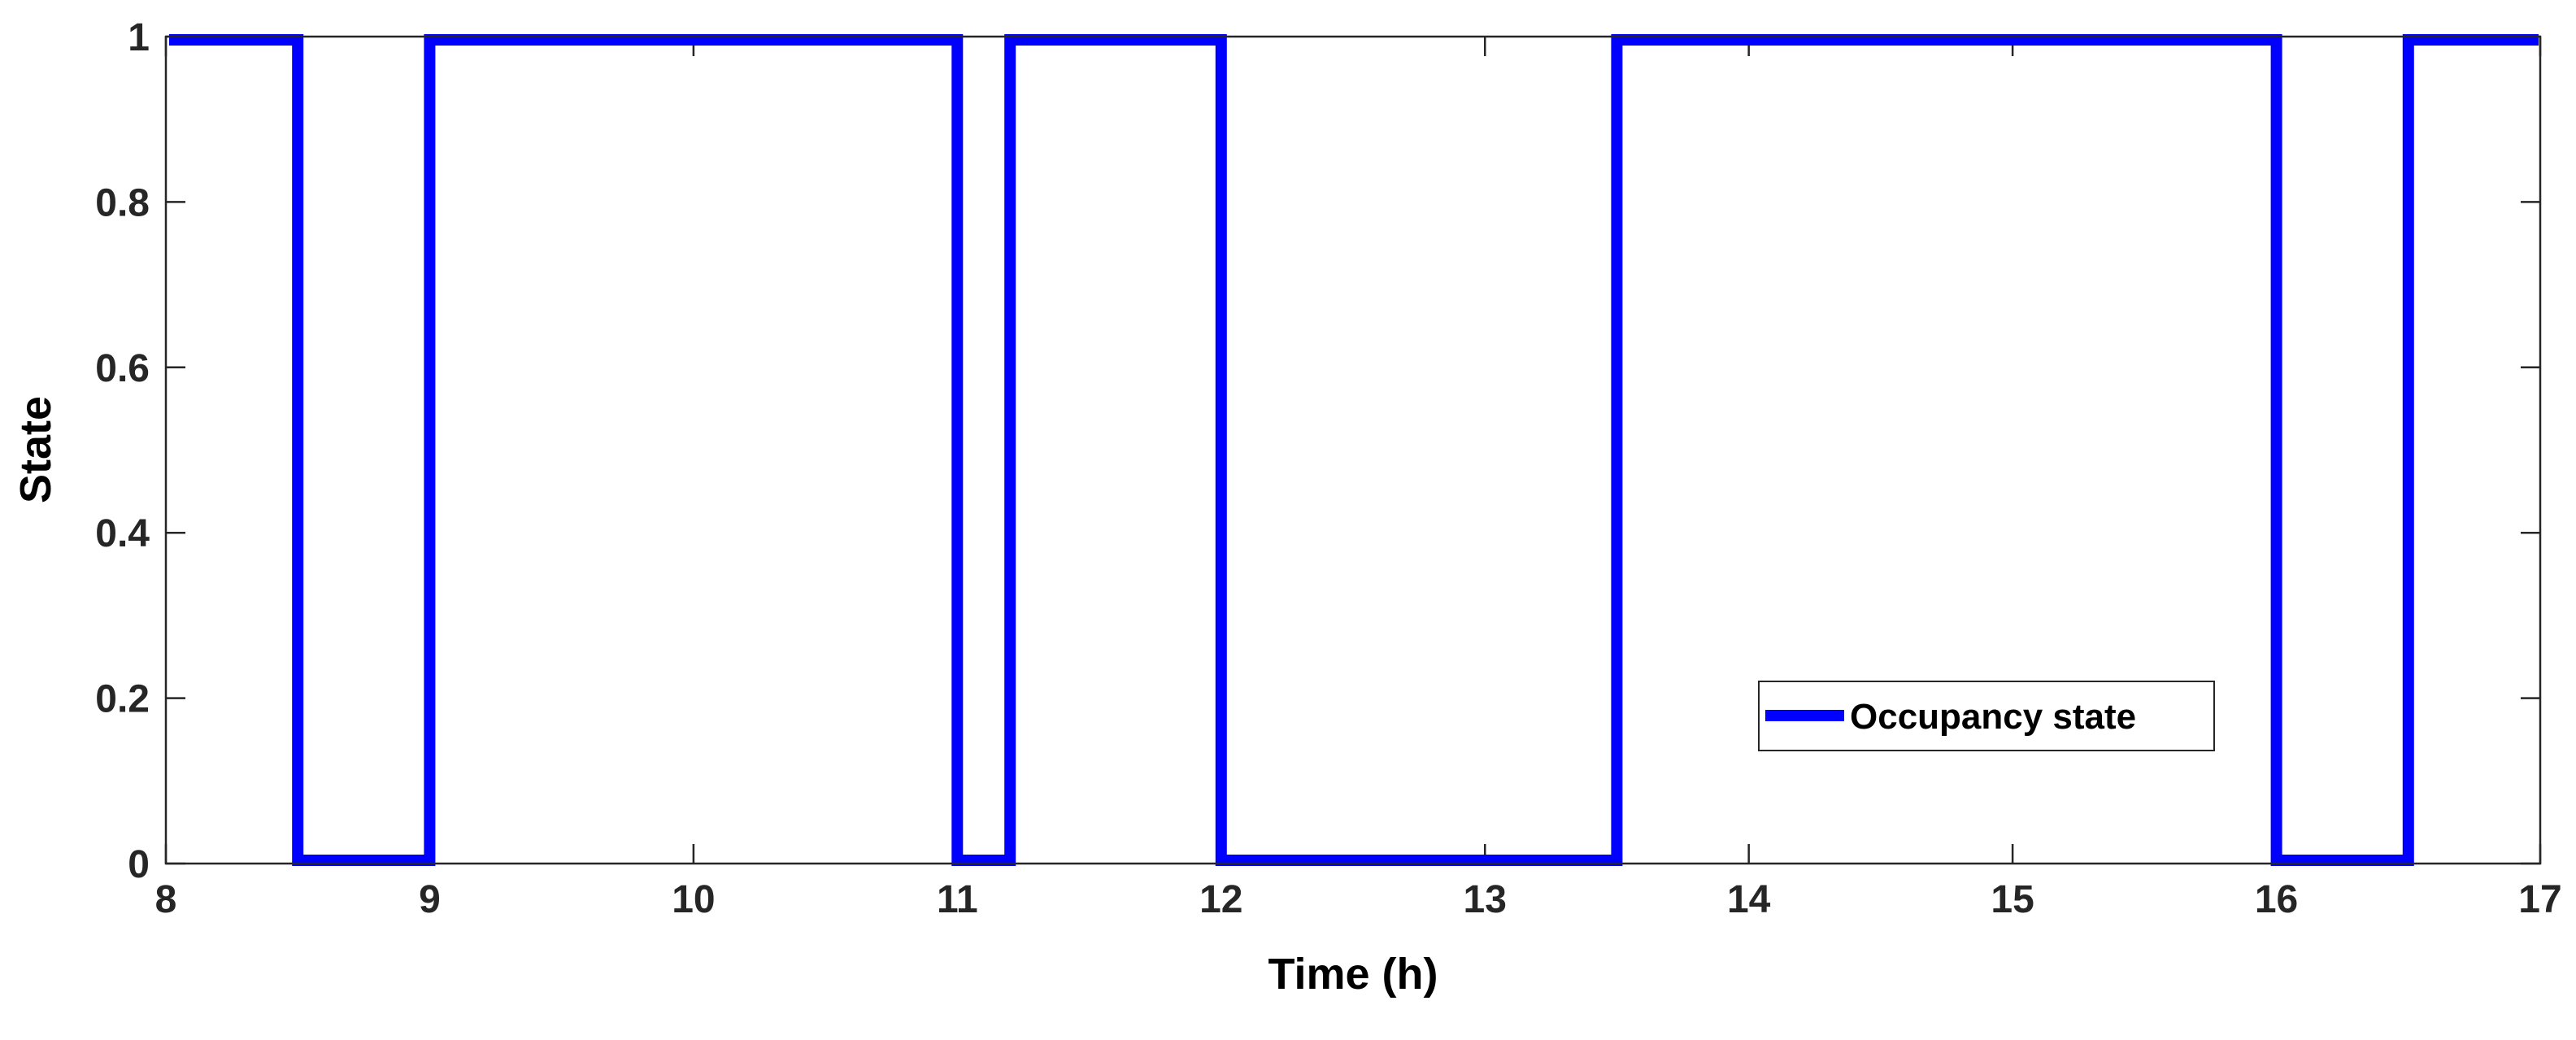 This screenshot has width=2576, height=1040. What do you see at coordinates (1749, 899) in the screenshot?
I see `x-tick-label: 14` at bounding box center [1749, 899].